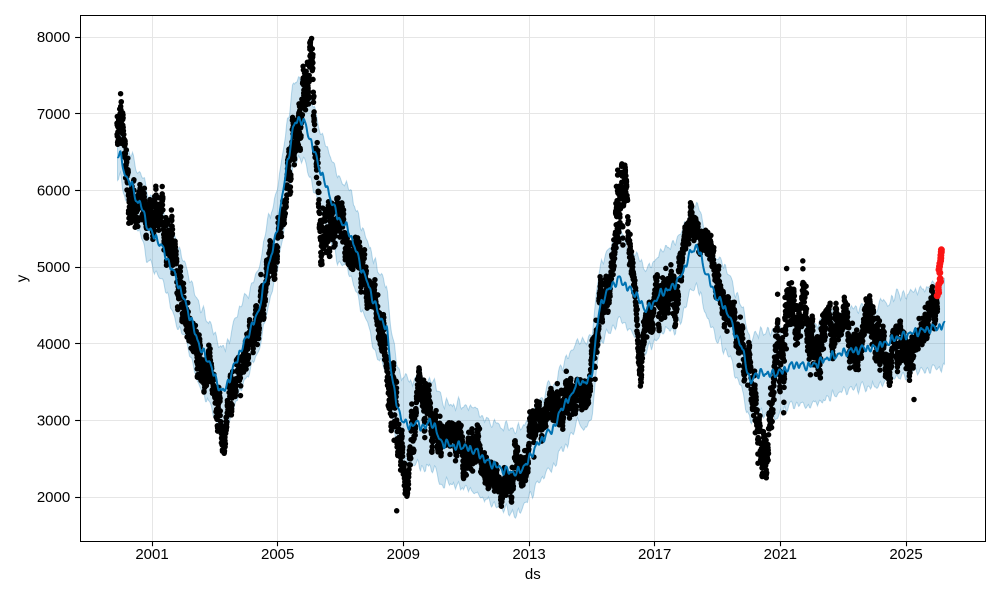 The image size is (1000, 600). I want to click on svg-text: 2001, so click(151, 554).